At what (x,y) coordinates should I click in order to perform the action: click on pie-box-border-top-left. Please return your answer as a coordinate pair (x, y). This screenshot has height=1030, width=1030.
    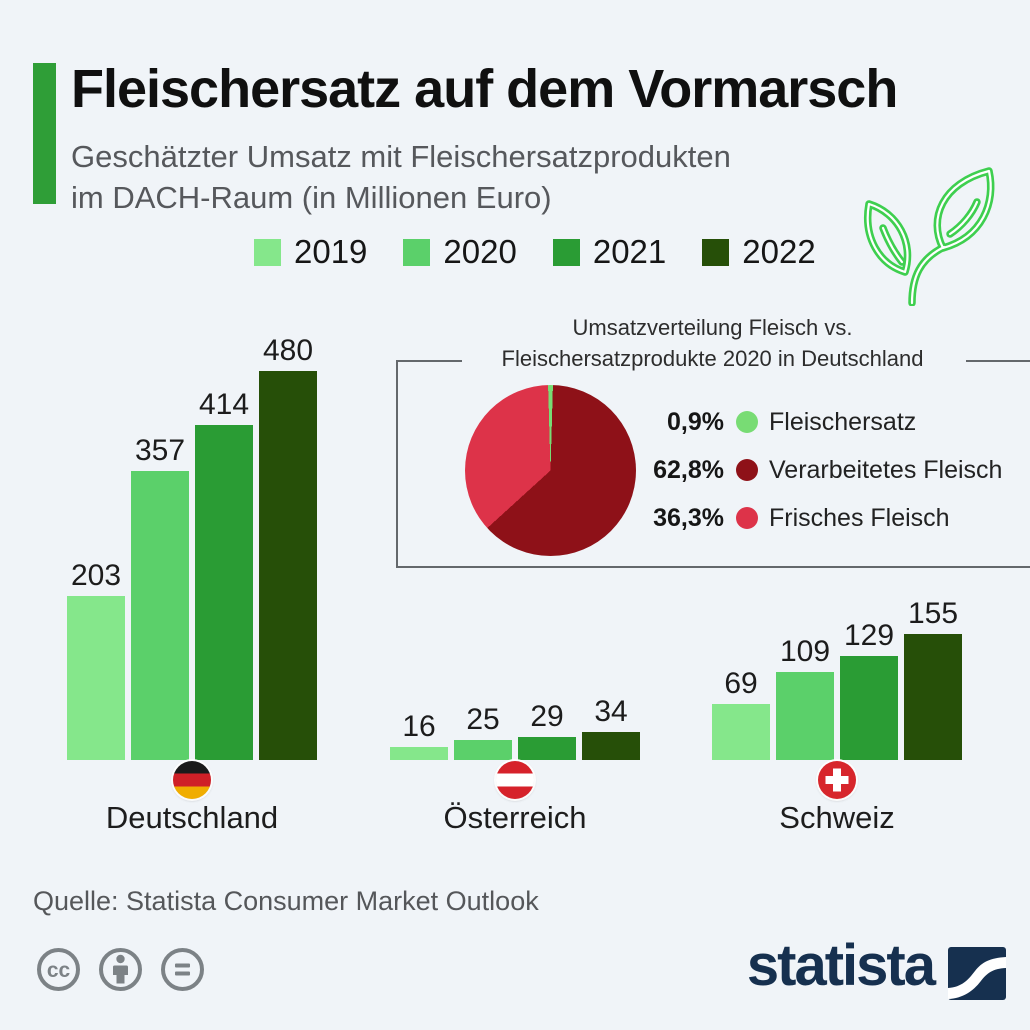
    Looking at the image, I should click on (429, 361).